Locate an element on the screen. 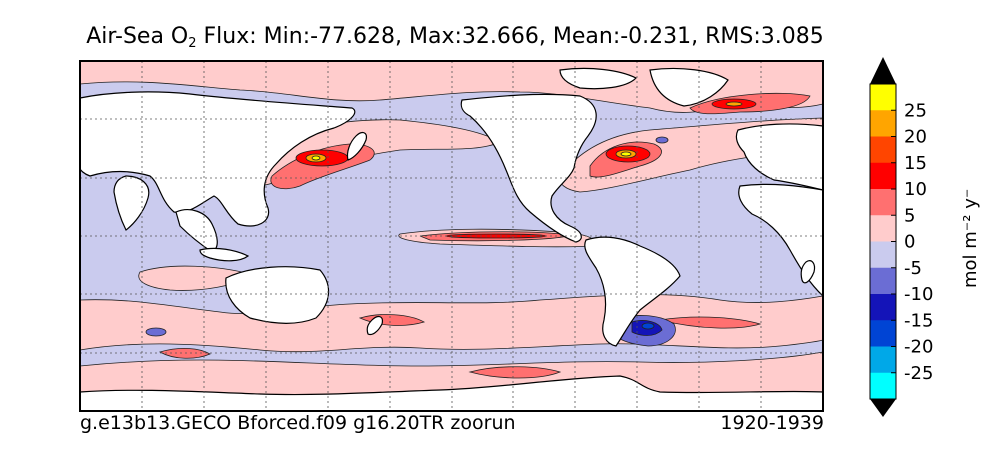 This screenshot has width=1006, height=466. kuroshio-hotspot-core is located at coordinates (316, 158).